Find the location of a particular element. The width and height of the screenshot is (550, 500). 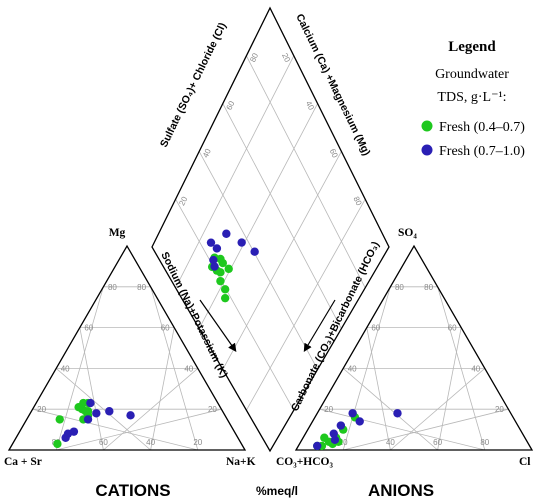

anion-right-corner-label: Cl is located at coordinates (525, 462).